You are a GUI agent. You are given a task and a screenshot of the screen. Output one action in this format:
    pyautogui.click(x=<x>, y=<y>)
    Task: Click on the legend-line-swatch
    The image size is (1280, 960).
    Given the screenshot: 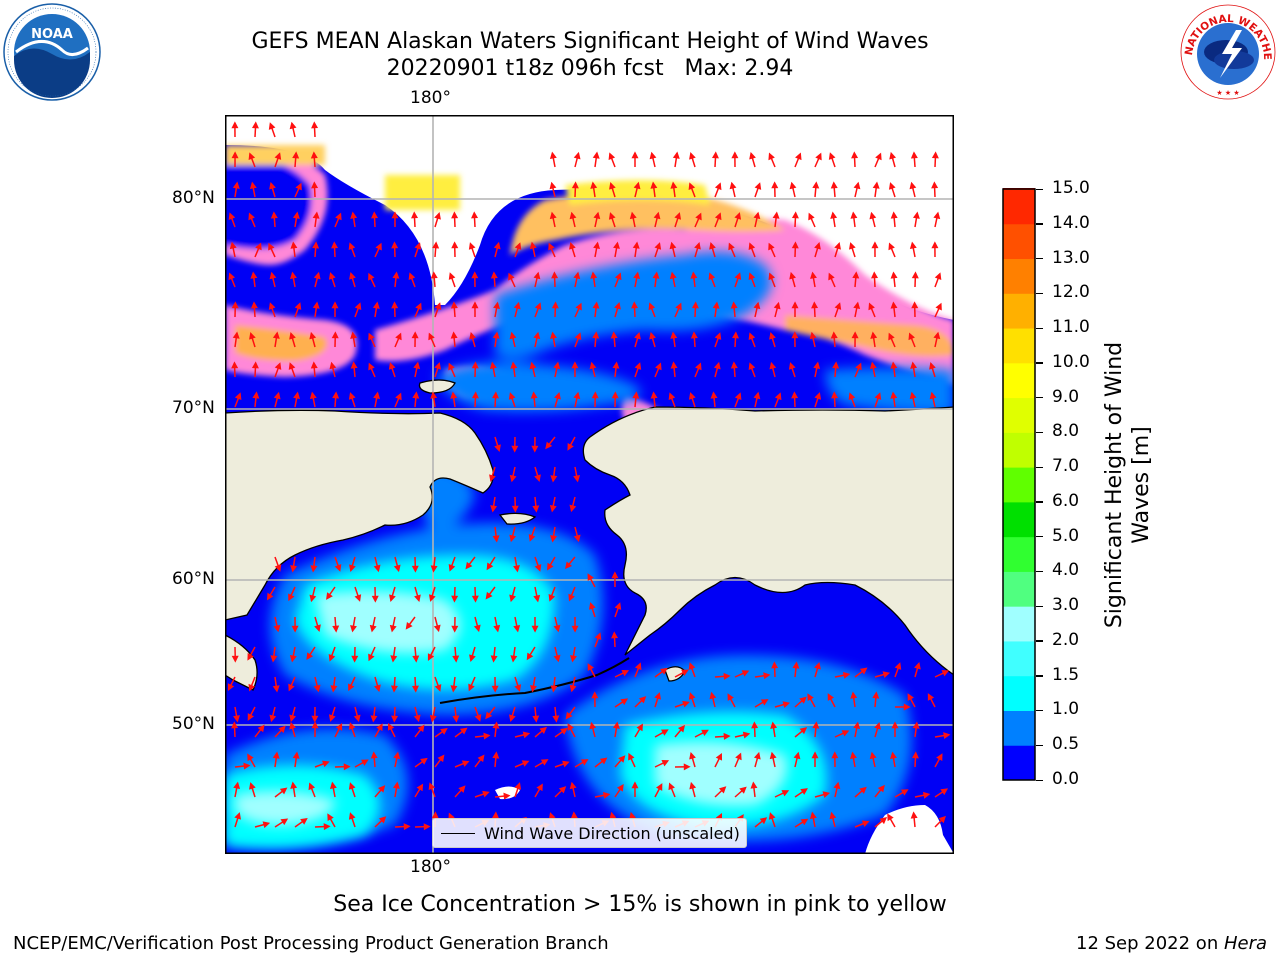 What is the action you would take?
    pyautogui.click(x=458, y=833)
    